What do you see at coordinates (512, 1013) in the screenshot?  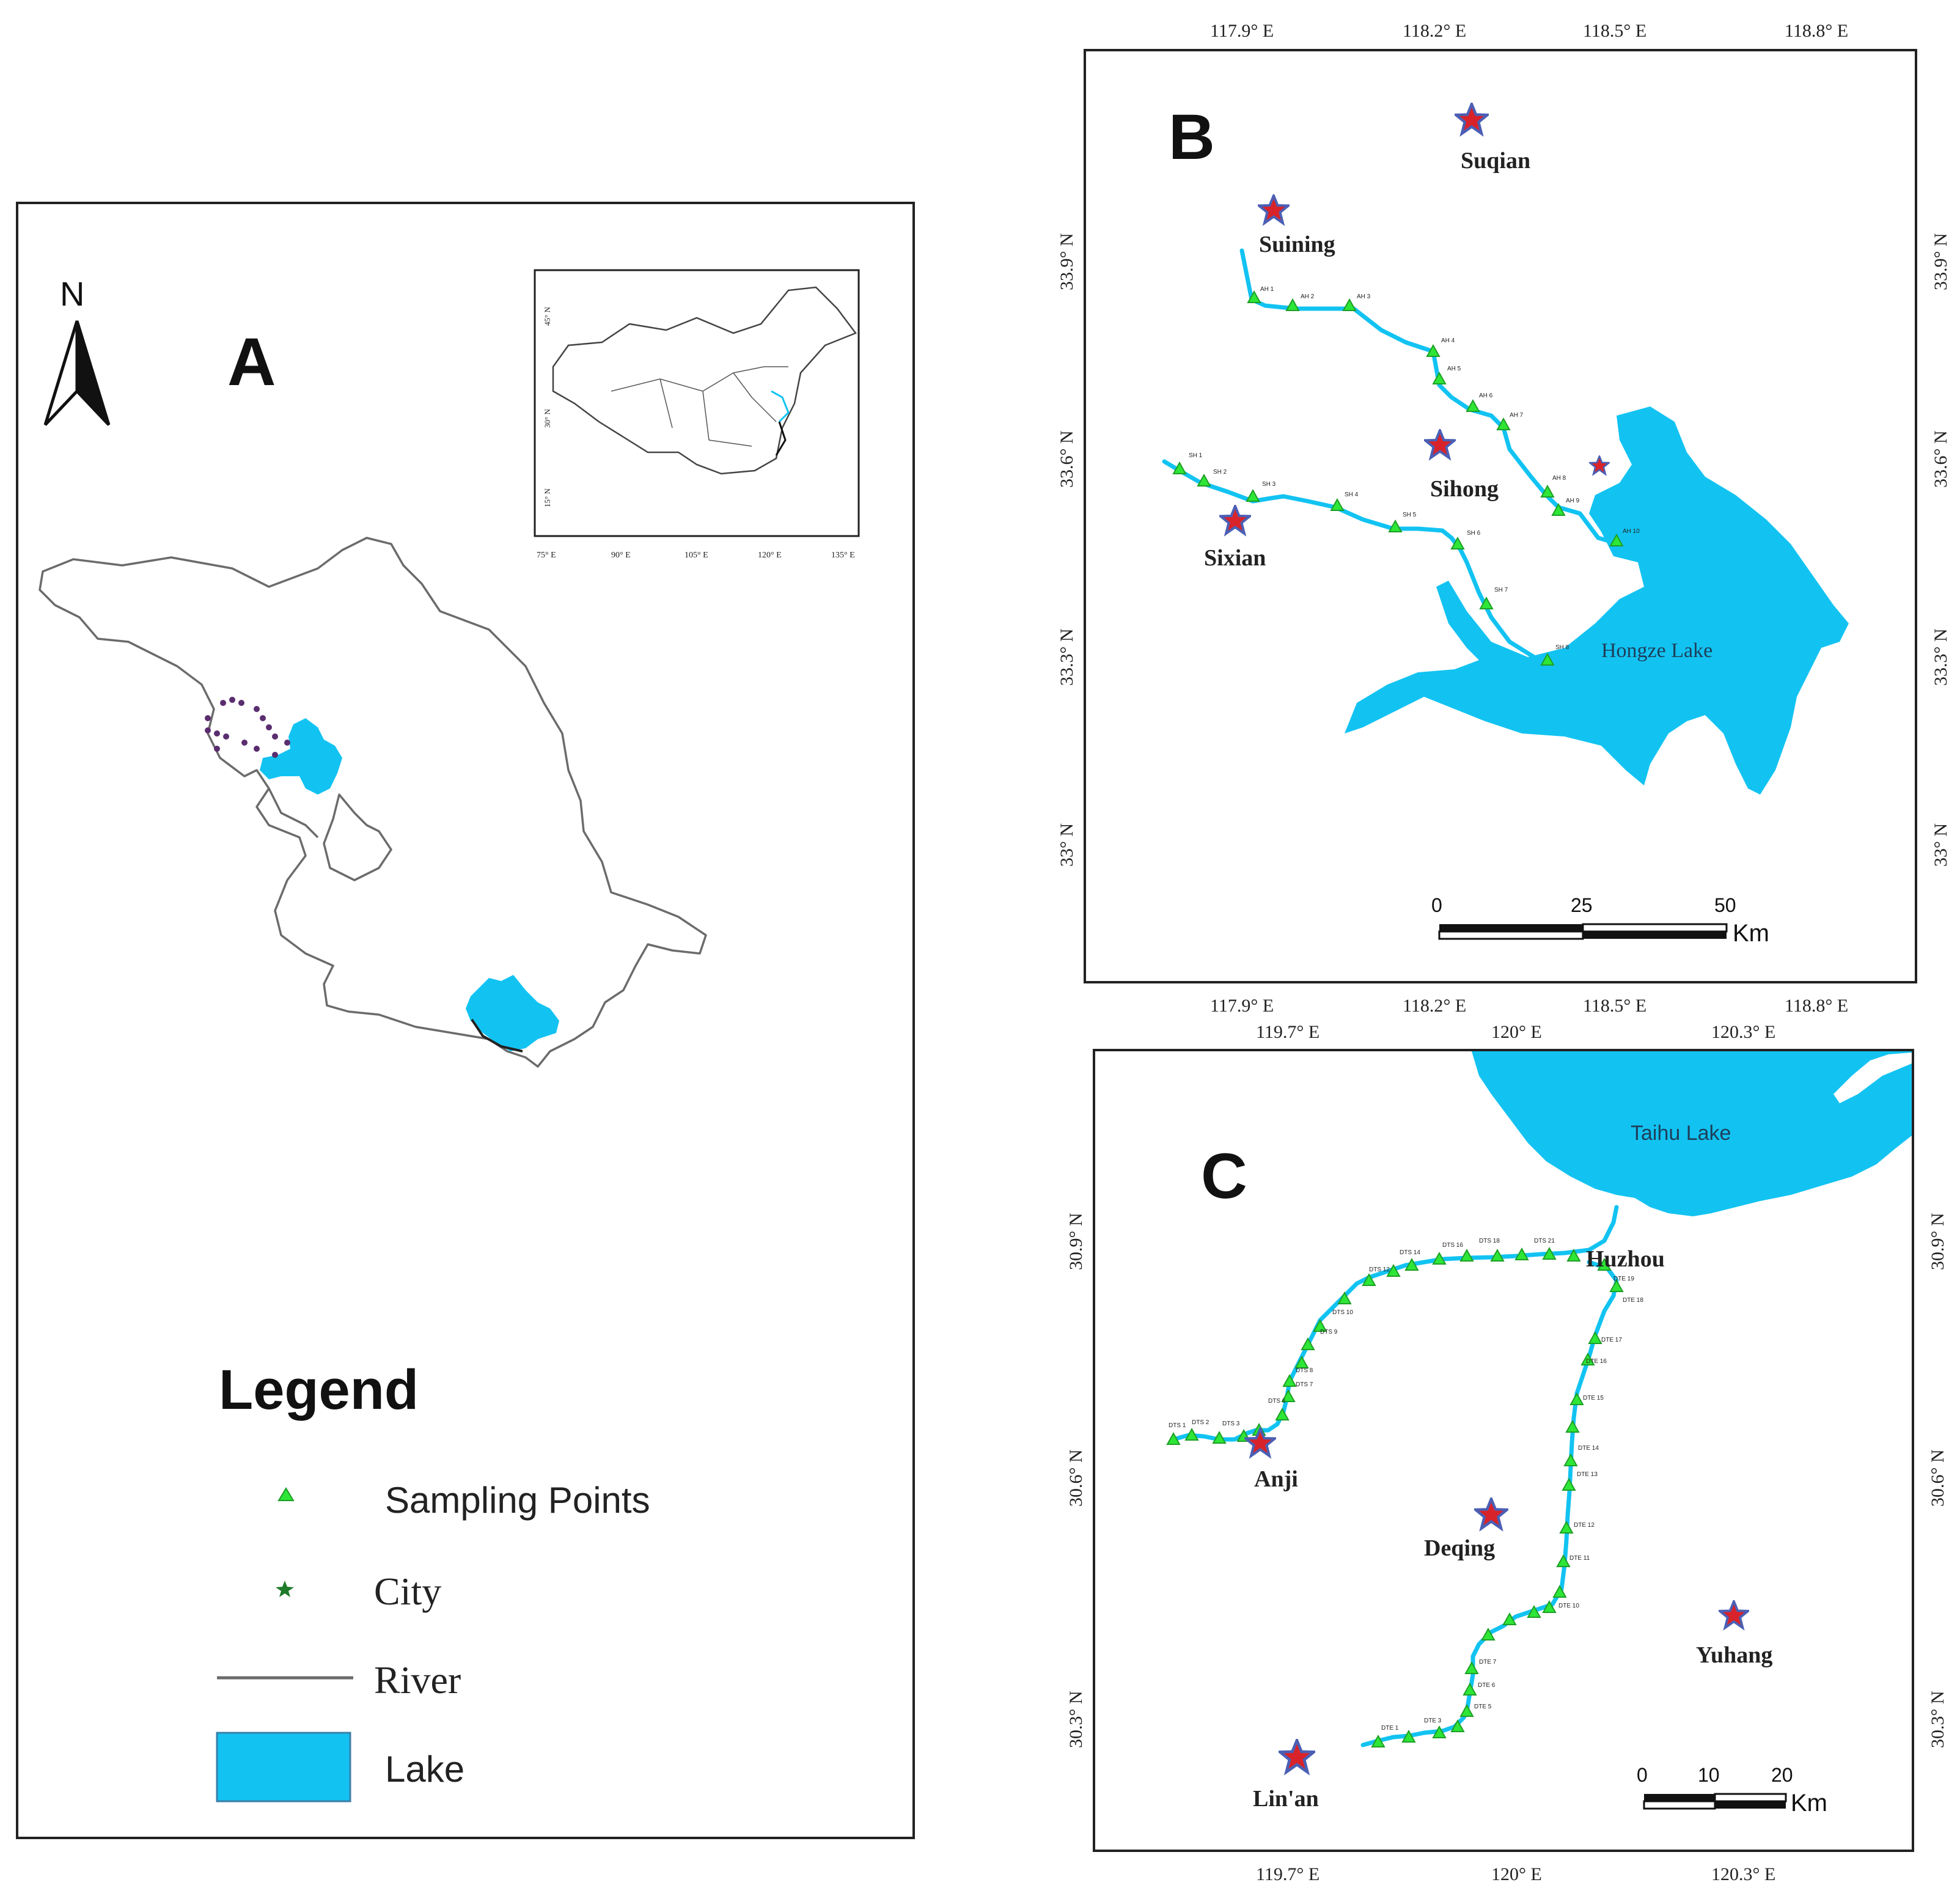 I see `taihu-lake-mini` at bounding box center [512, 1013].